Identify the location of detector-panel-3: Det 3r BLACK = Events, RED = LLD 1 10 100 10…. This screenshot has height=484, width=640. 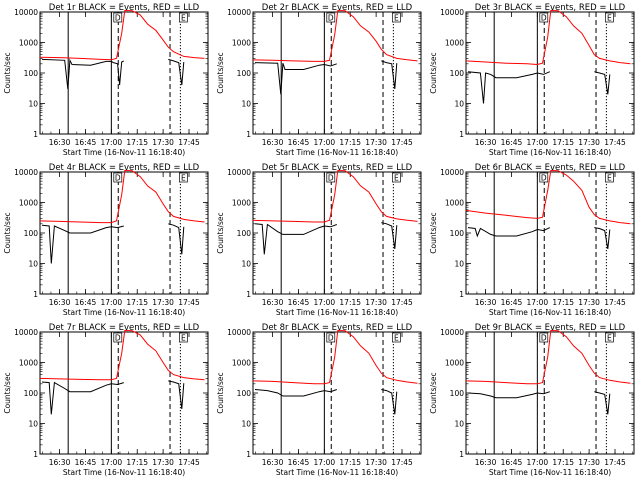
(532, 80).